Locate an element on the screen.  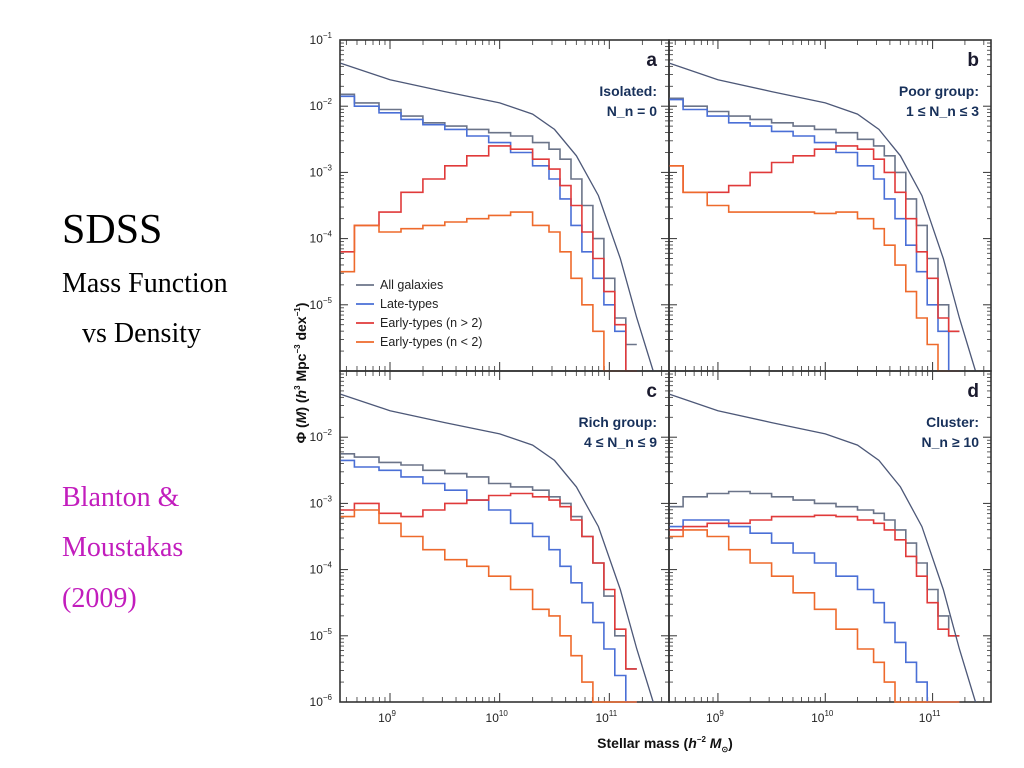
slide-subtitle-line2: vs Density is located at coordinates (141, 333).